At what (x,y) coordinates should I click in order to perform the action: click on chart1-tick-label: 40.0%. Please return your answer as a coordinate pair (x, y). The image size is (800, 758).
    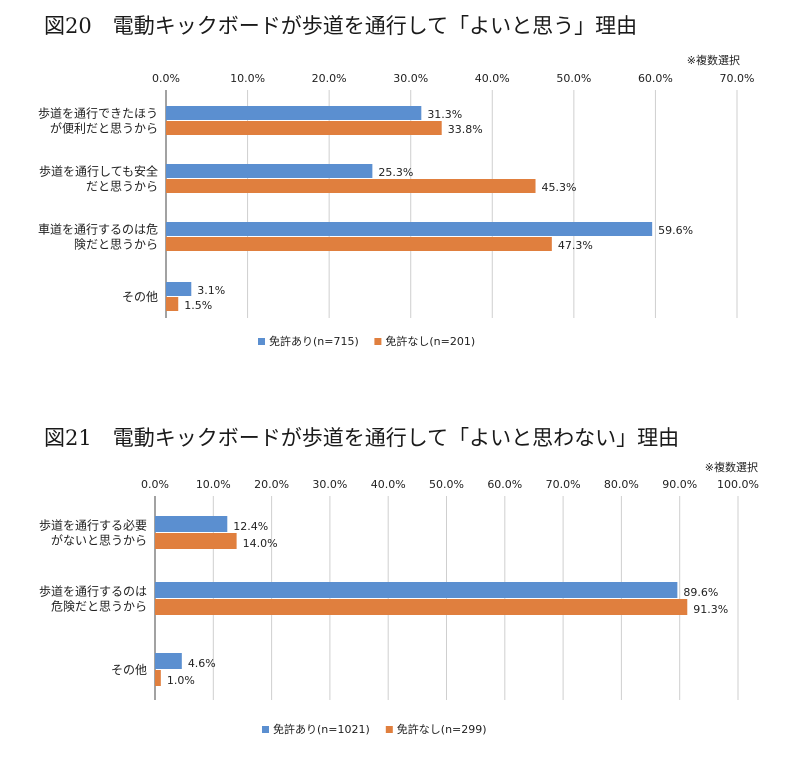
    Looking at the image, I should click on (492, 78).